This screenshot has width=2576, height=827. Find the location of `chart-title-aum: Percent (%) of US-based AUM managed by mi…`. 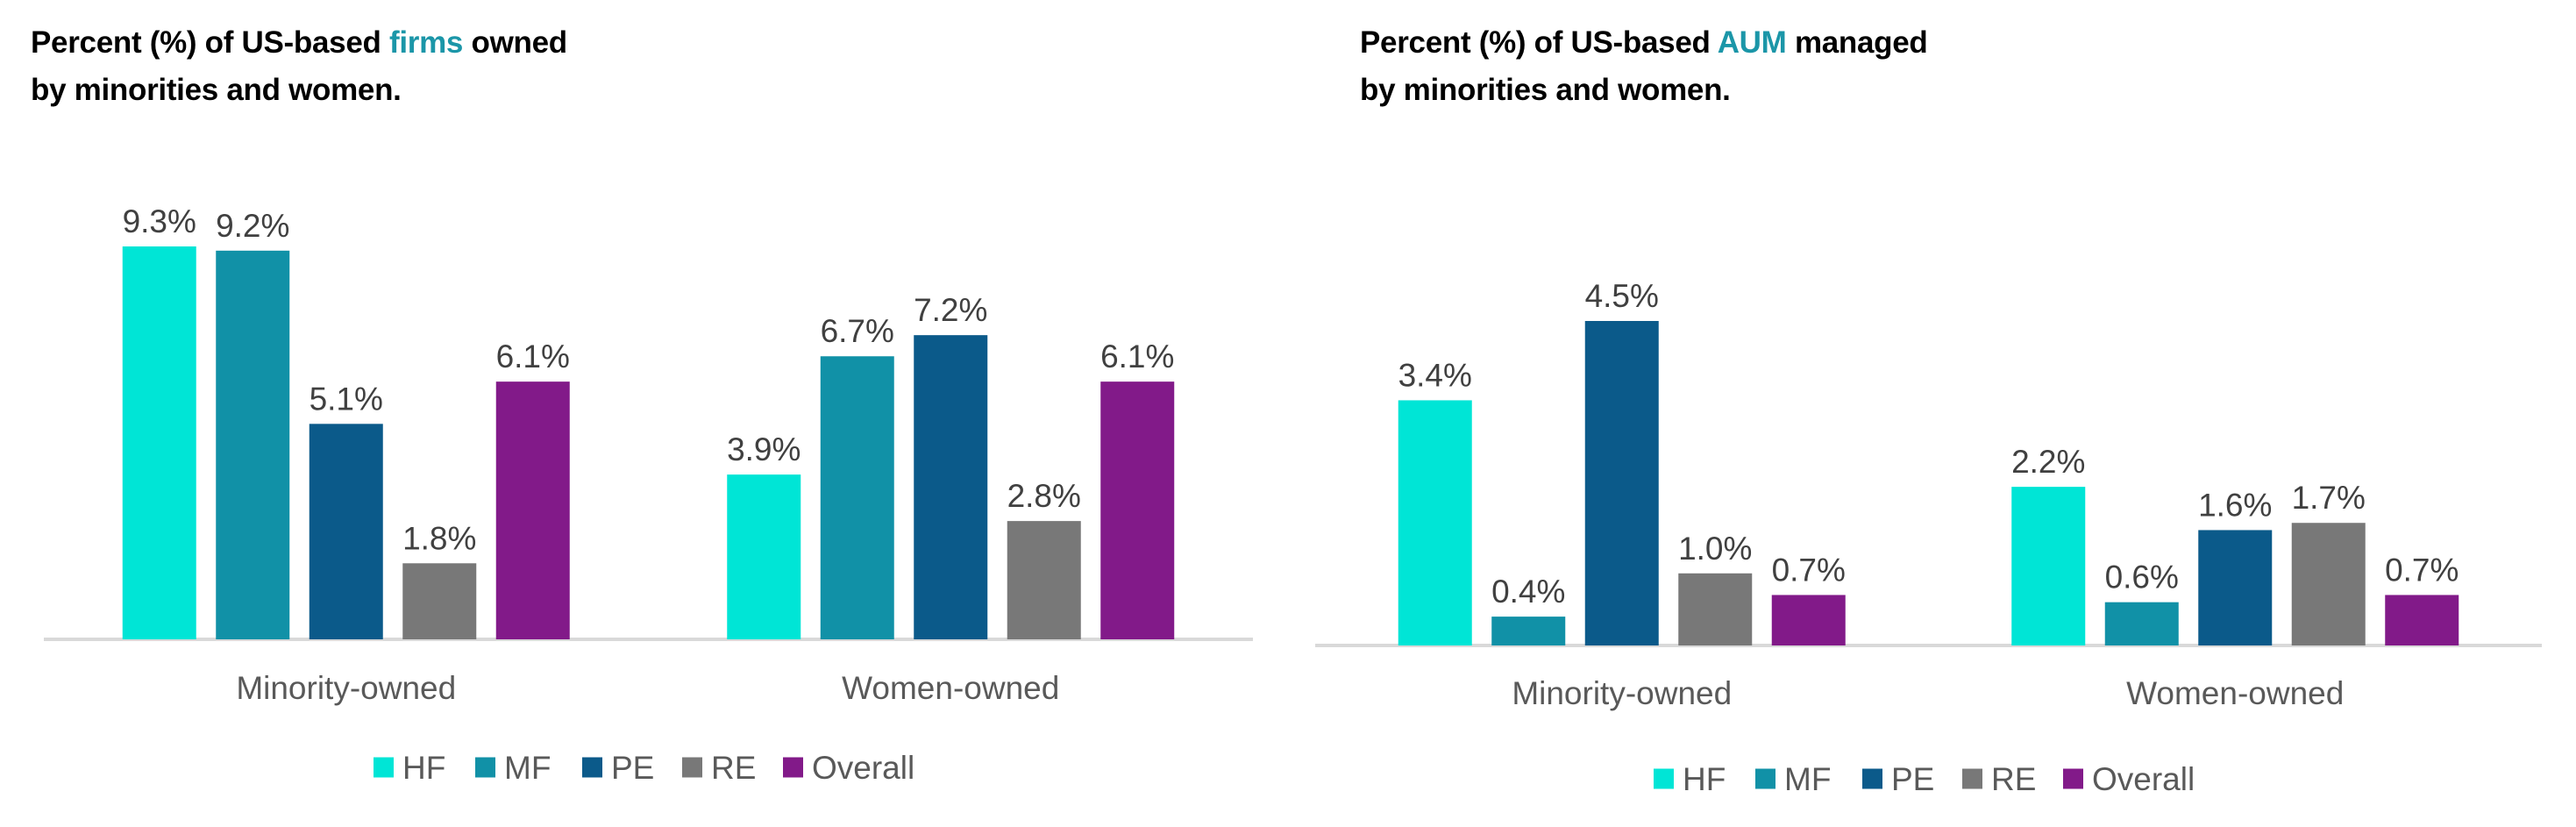

chart-title-aum: Percent (%) of US-based AUM managed by mi… is located at coordinates (1644, 66).